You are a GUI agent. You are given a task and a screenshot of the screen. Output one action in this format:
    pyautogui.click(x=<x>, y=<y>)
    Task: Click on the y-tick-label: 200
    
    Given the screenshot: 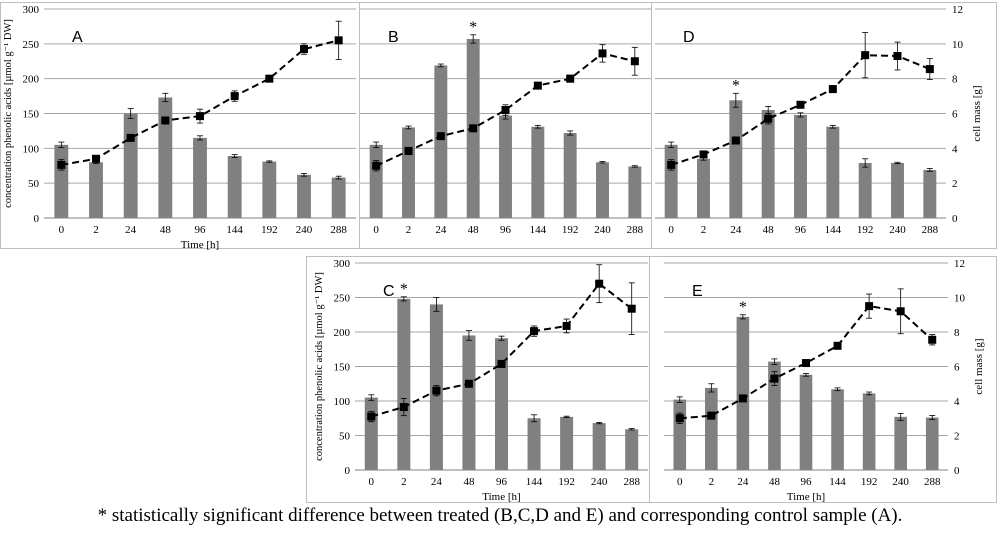 What is the action you would take?
    pyautogui.click(x=31, y=80)
    